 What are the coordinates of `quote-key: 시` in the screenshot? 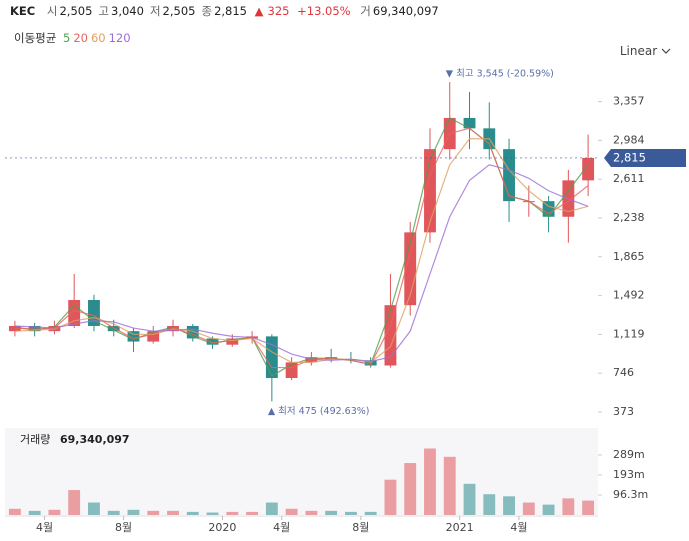 It's located at (52, 11).